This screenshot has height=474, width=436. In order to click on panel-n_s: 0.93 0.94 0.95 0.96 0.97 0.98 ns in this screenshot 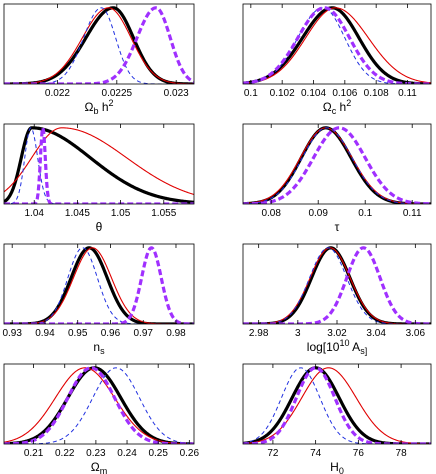, I will do `click(98, 299)`.